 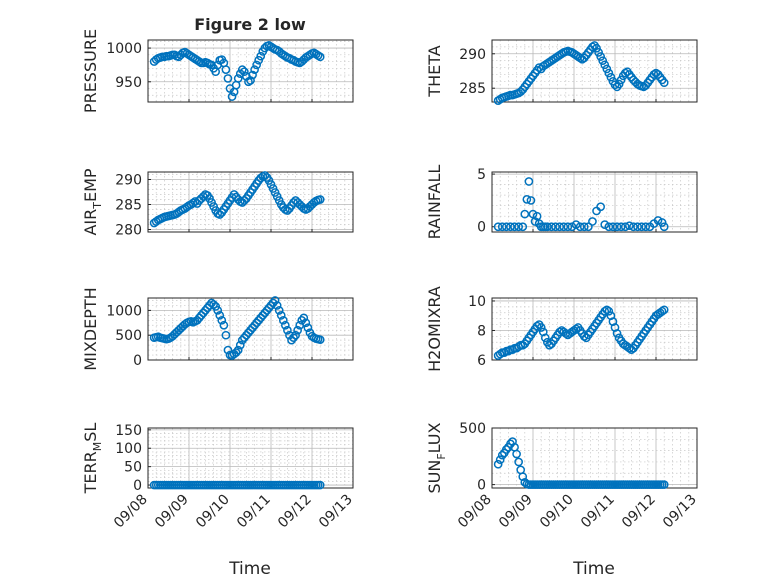 I want to click on y-axis-label: TERRMSL, so click(x=92, y=459).